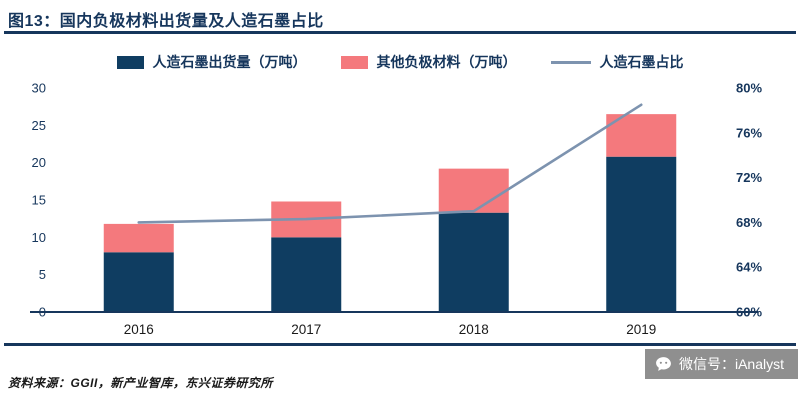  Describe the element at coordinates (140, 383) in the screenshot. I see `source-note: 资料来源：GGII，新产业智库，东兴证券研究所` at that location.